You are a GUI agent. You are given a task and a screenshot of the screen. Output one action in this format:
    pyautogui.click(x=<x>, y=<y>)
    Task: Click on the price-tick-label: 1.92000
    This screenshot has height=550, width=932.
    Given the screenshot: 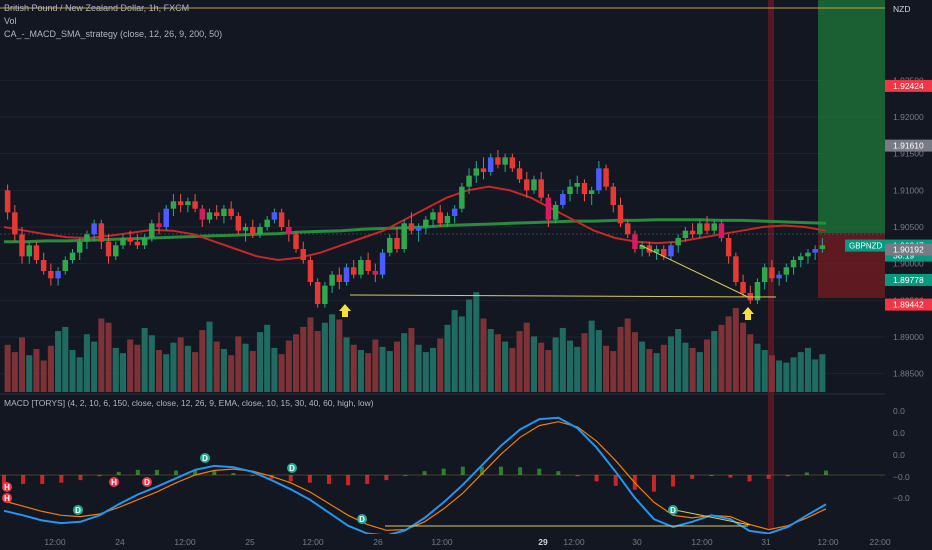 What is the action you would take?
    pyautogui.click(x=908, y=117)
    